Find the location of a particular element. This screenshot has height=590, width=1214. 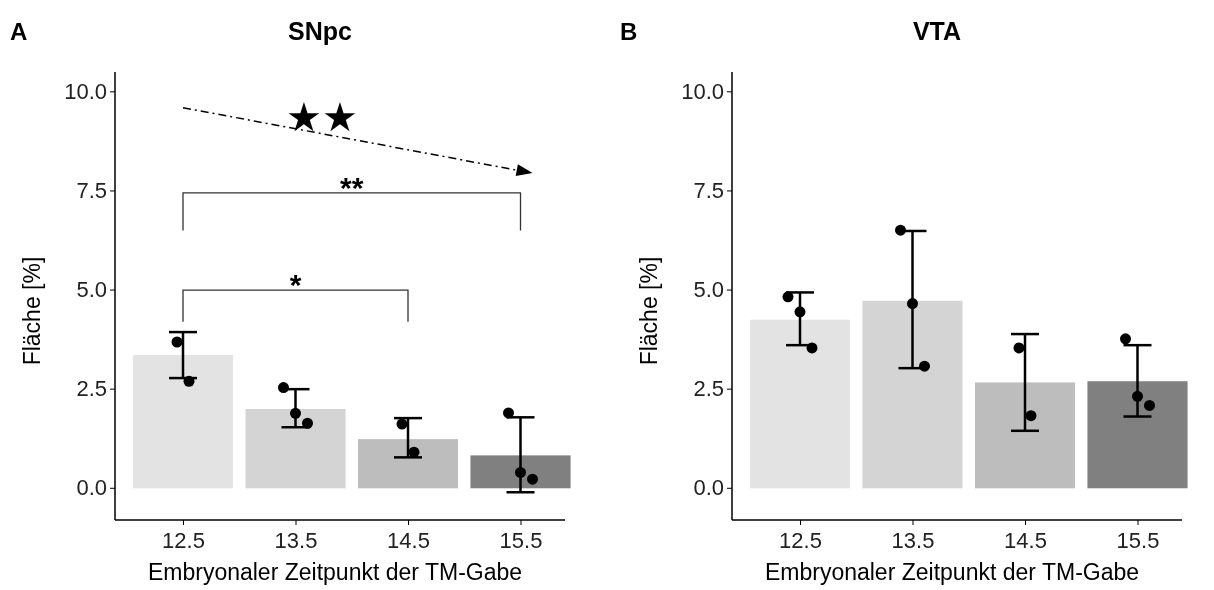

text: B is located at coordinates (629, 31).